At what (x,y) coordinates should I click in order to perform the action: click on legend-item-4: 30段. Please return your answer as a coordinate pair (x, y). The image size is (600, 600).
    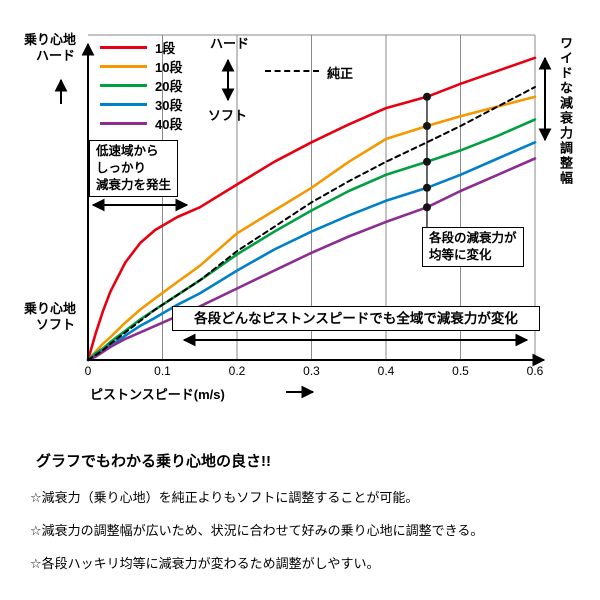
    Looking at the image, I should click on (141, 105).